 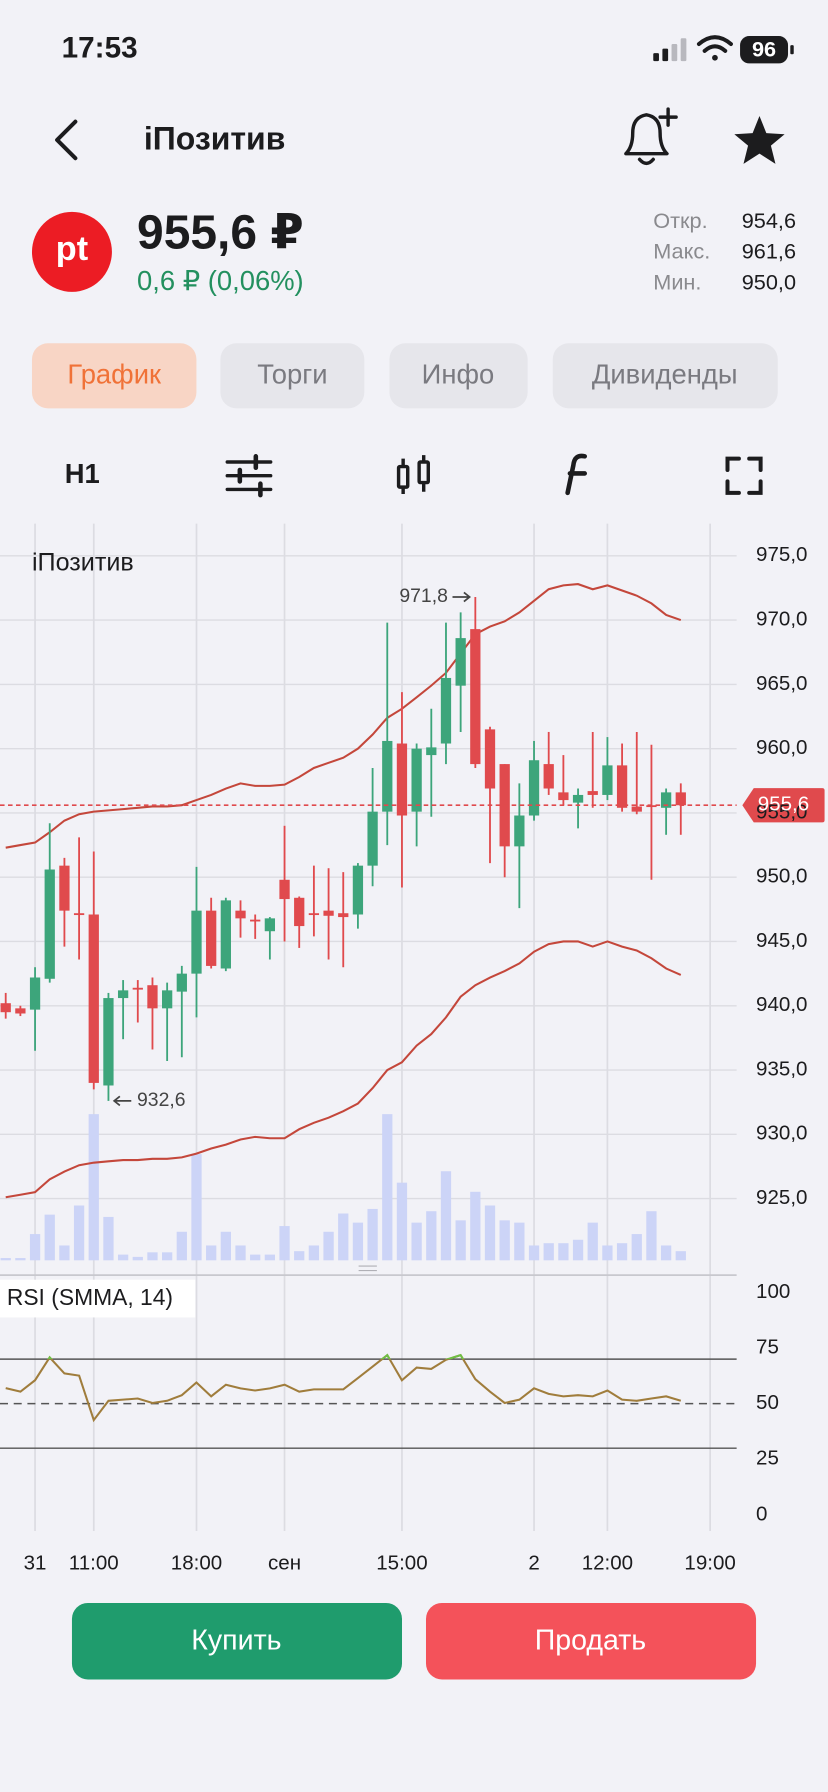 I want to click on back-button, so click(x=66, y=140).